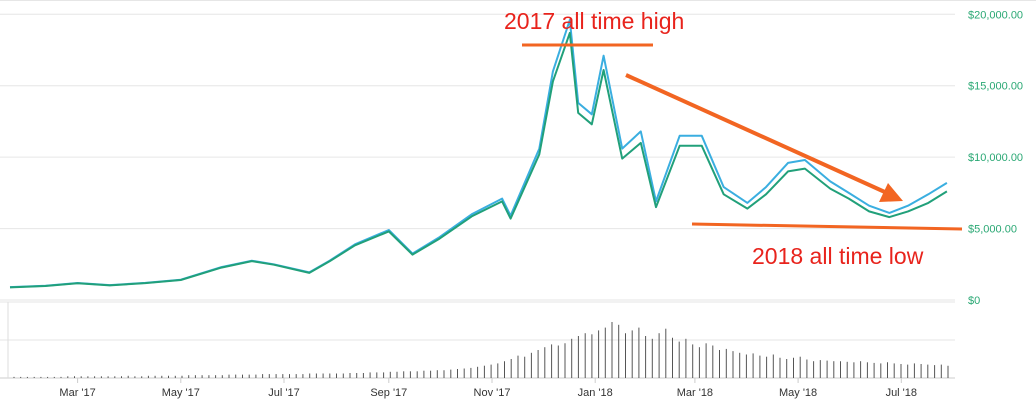 The image size is (1036, 408). Describe the element at coordinates (974, 301) in the screenshot. I see `y-tick-label: $0` at that location.